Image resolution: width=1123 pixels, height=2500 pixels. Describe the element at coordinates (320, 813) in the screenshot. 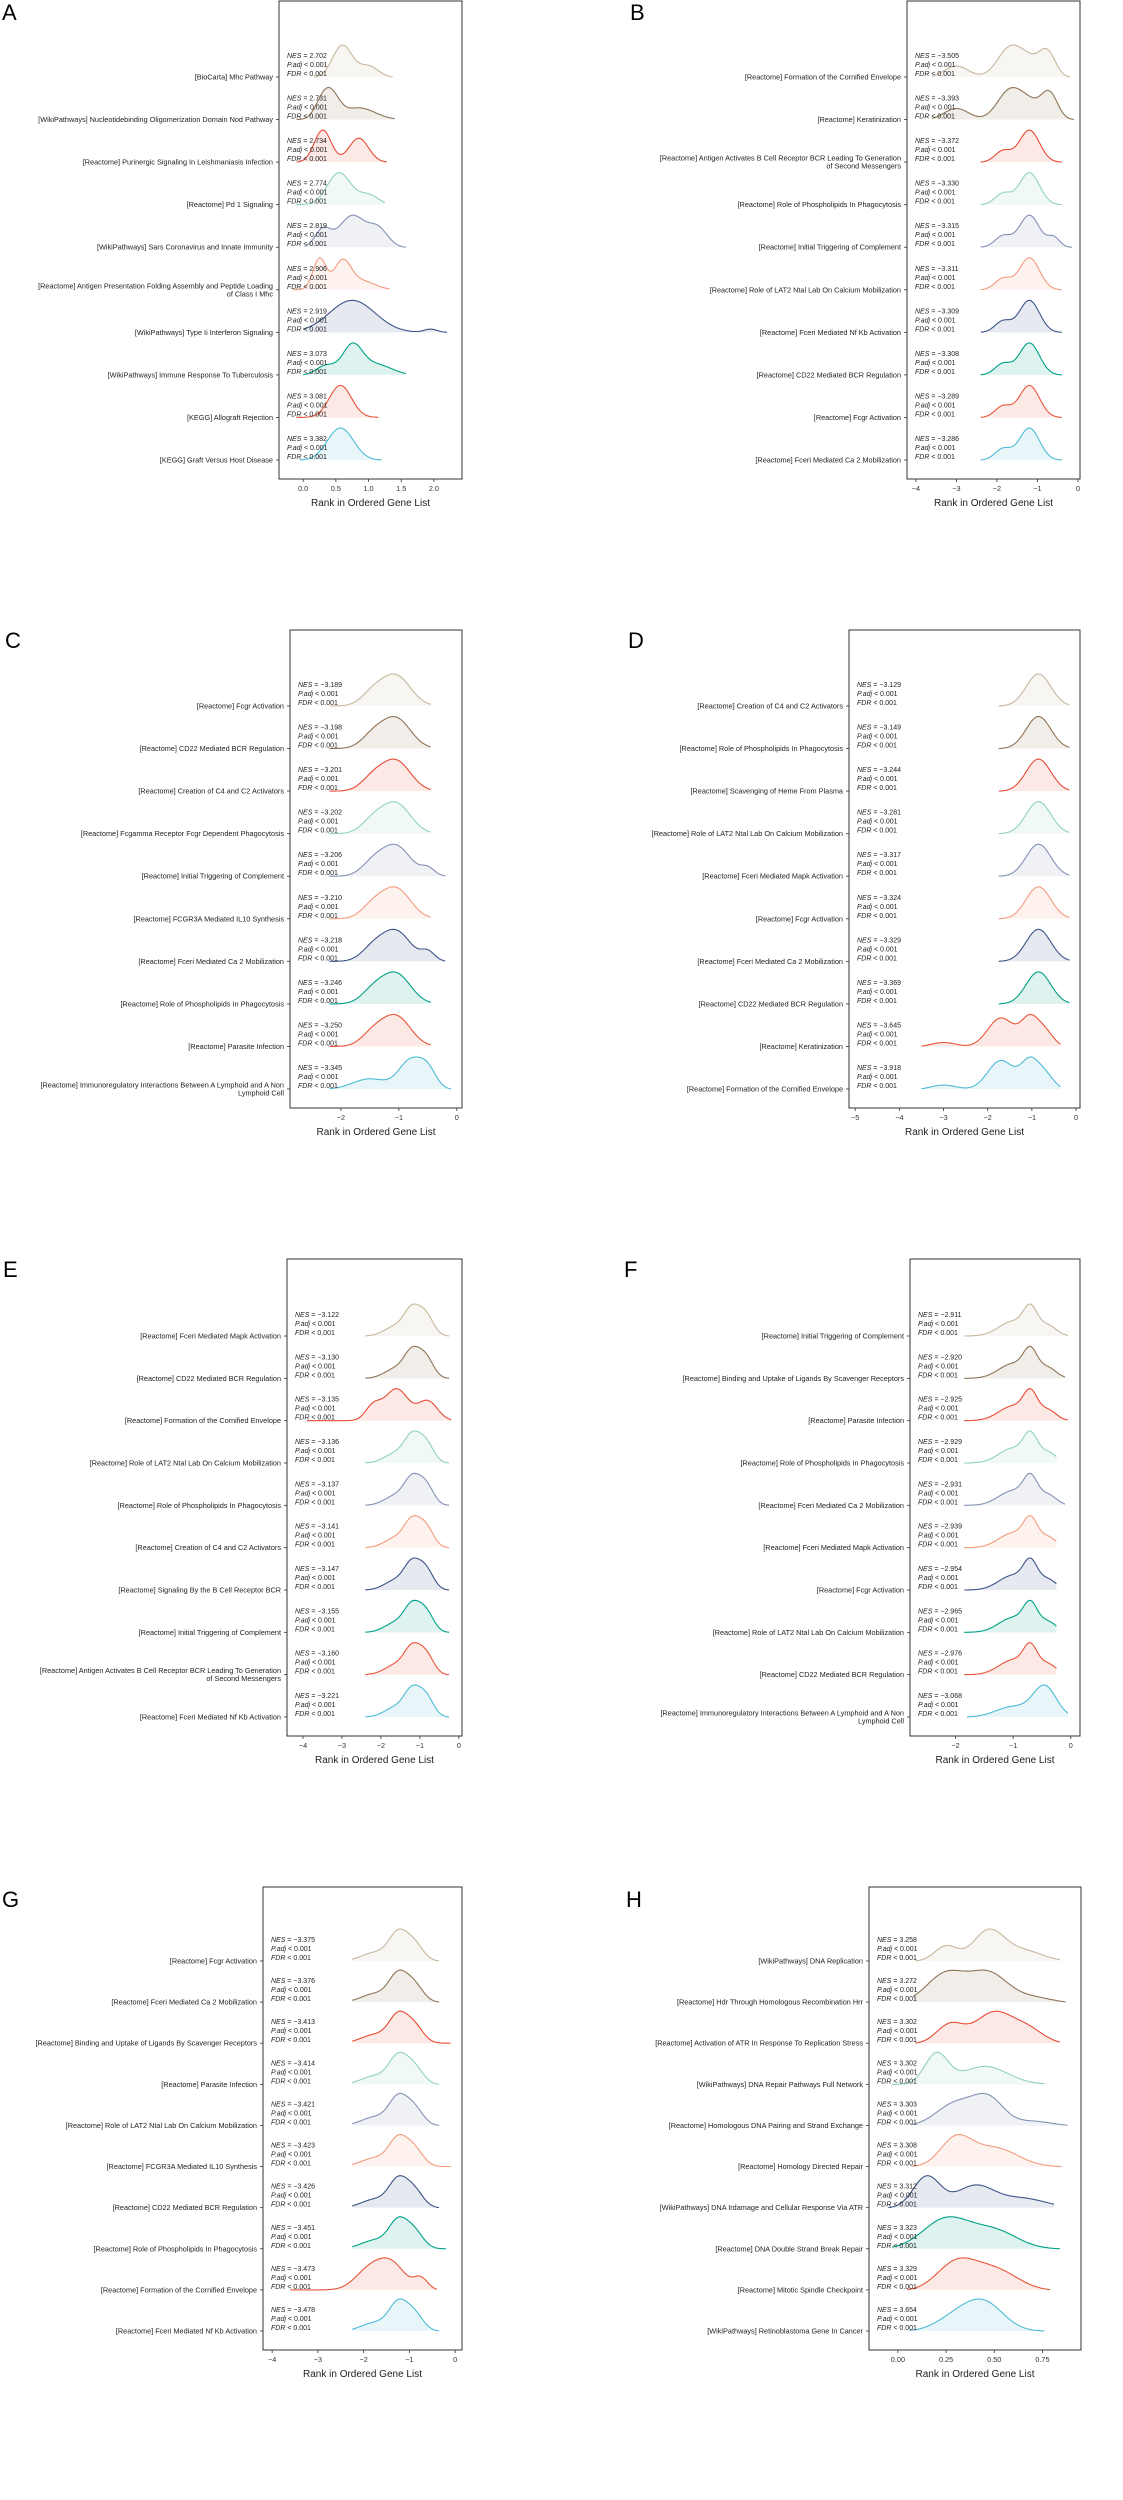

I see `nes-stat: NES = −3.202` at that location.